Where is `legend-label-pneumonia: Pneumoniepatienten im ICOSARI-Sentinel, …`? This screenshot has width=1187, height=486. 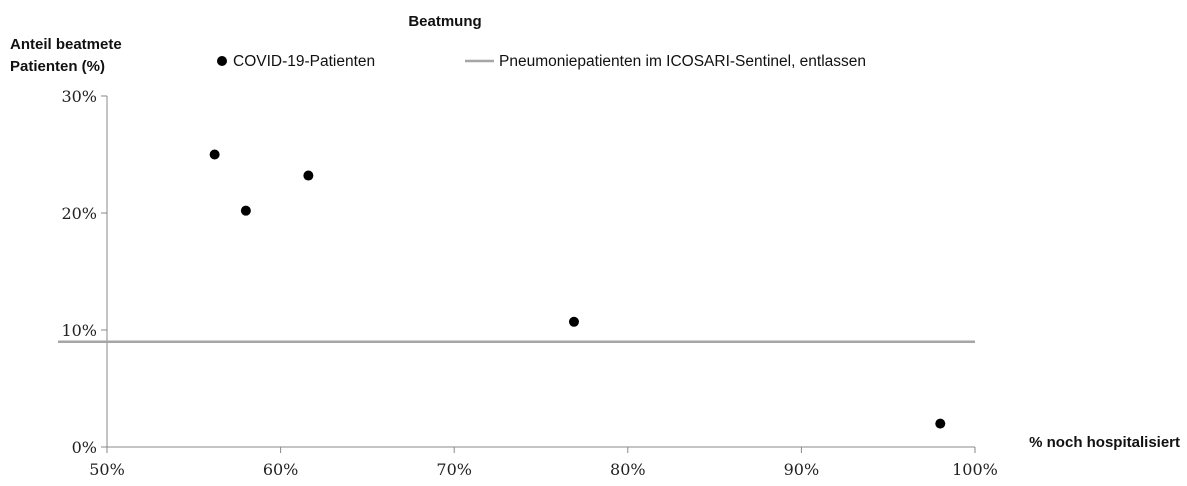 legend-label-pneumonia: Pneumoniepatienten im ICOSARI-Sentinel, … is located at coordinates (682, 61).